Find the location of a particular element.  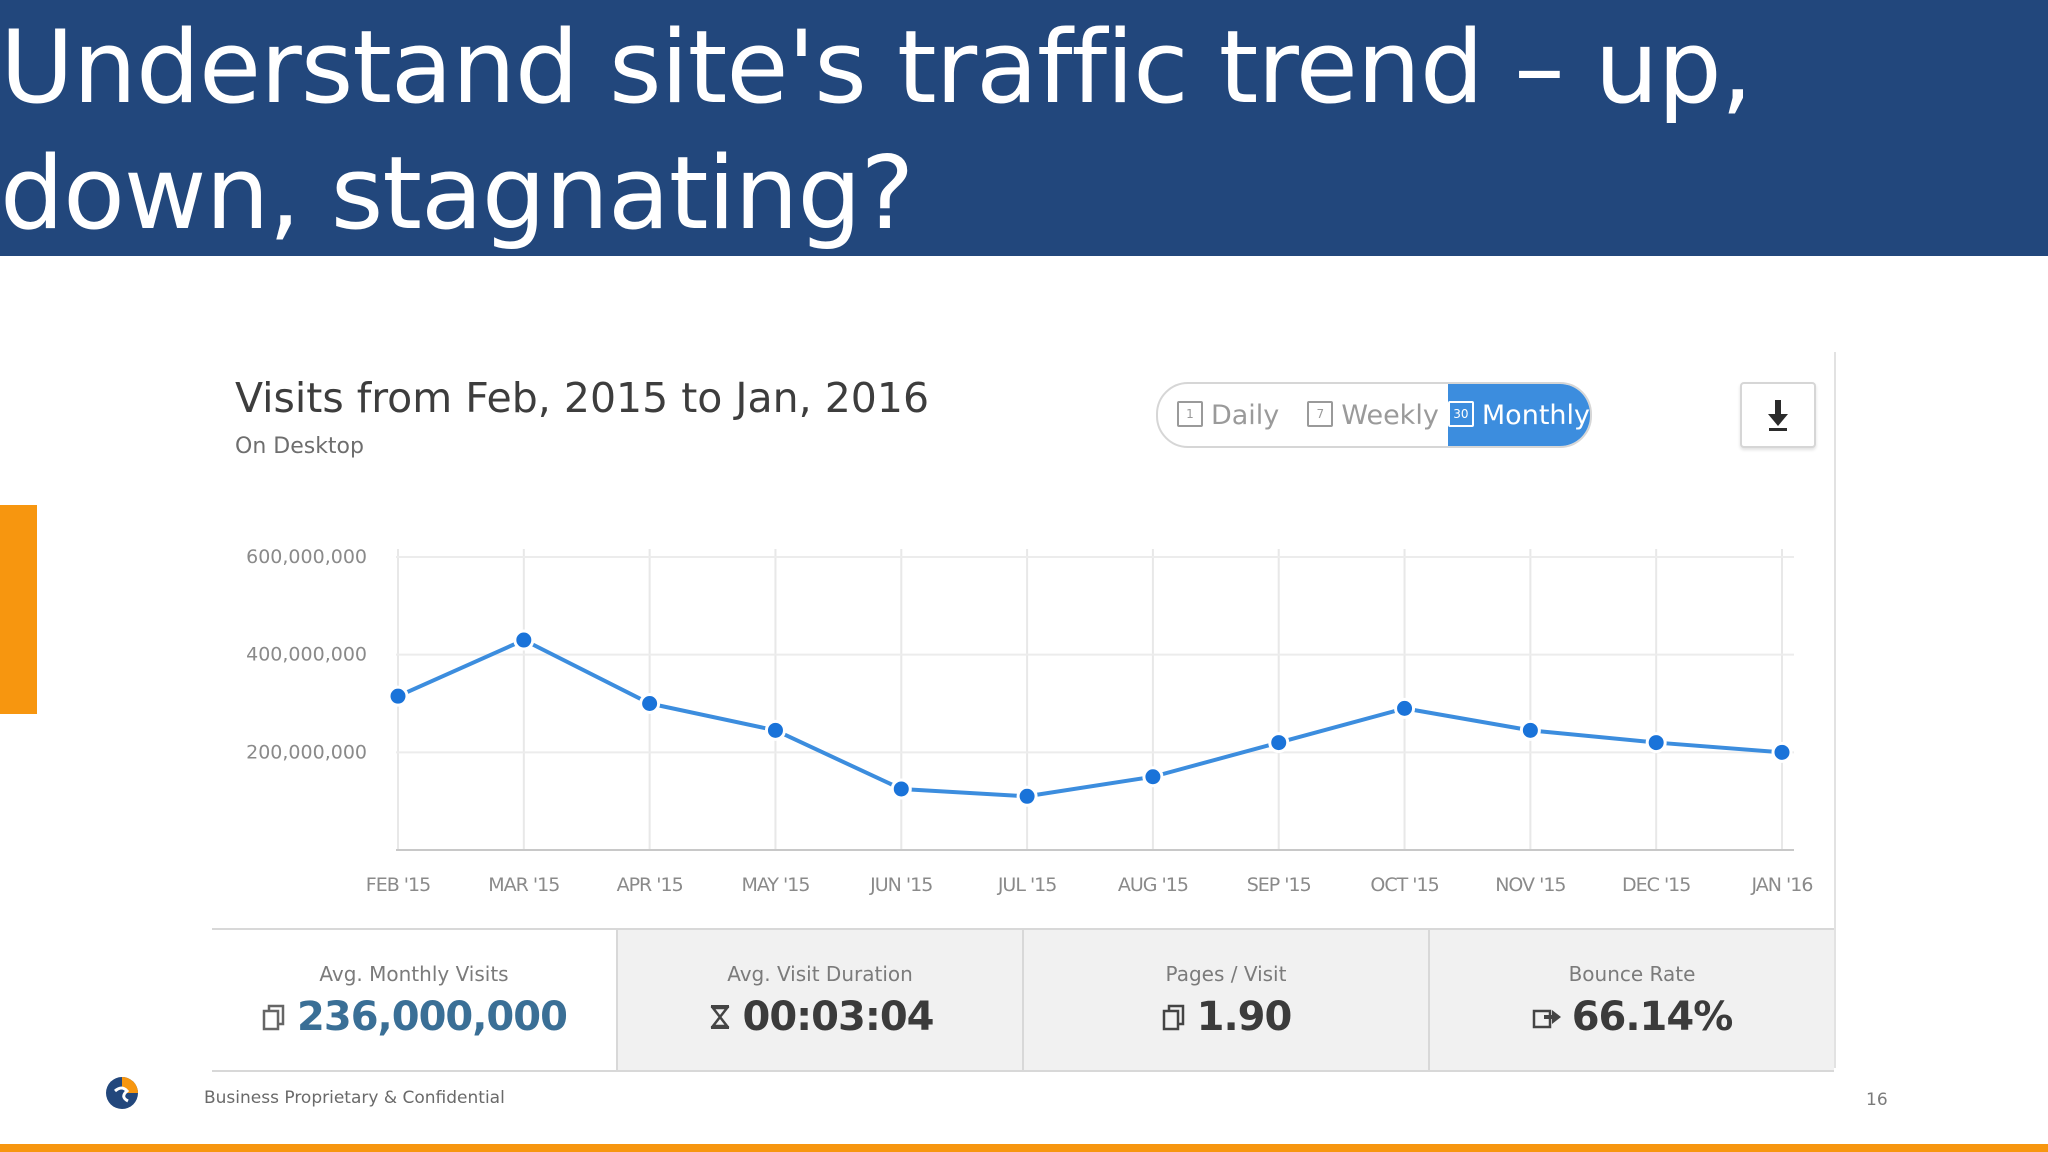

daily-label: Daily is located at coordinates (1245, 415).